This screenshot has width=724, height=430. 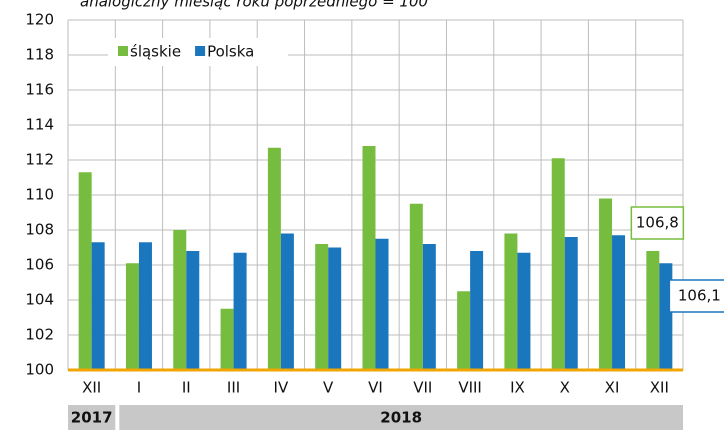 What do you see at coordinates (233, 388) in the screenshot?
I see `x-tick-label: III` at bounding box center [233, 388].